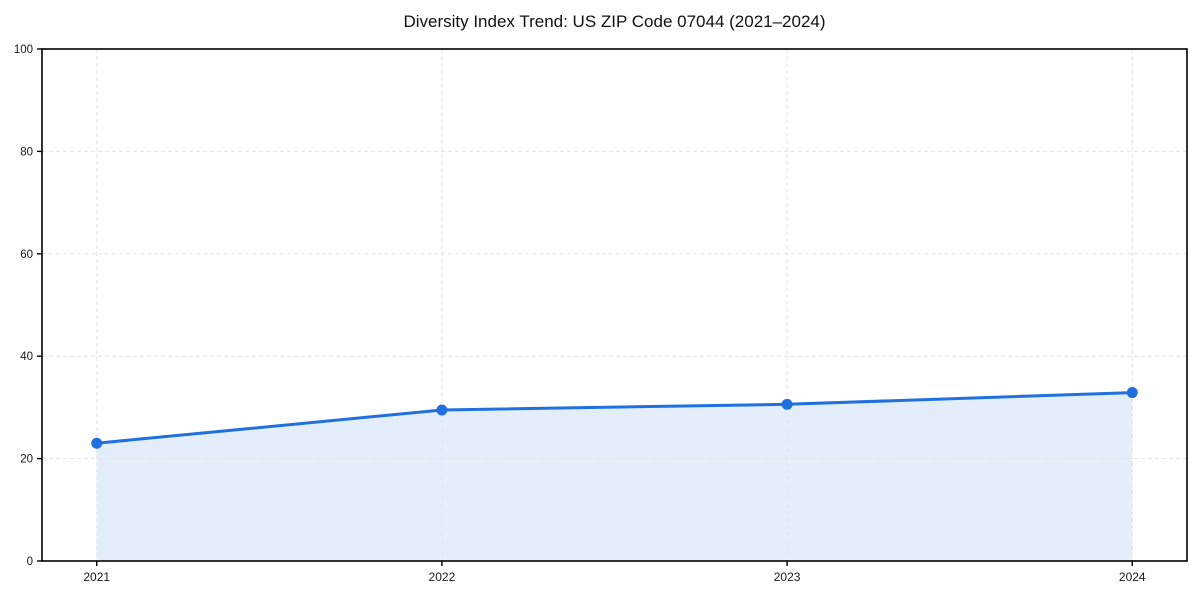 The width and height of the screenshot is (1200, 600). Describe the element at coordinates (787, 577) in the screenshot. I see `x-tick-label: 2023` at that location.